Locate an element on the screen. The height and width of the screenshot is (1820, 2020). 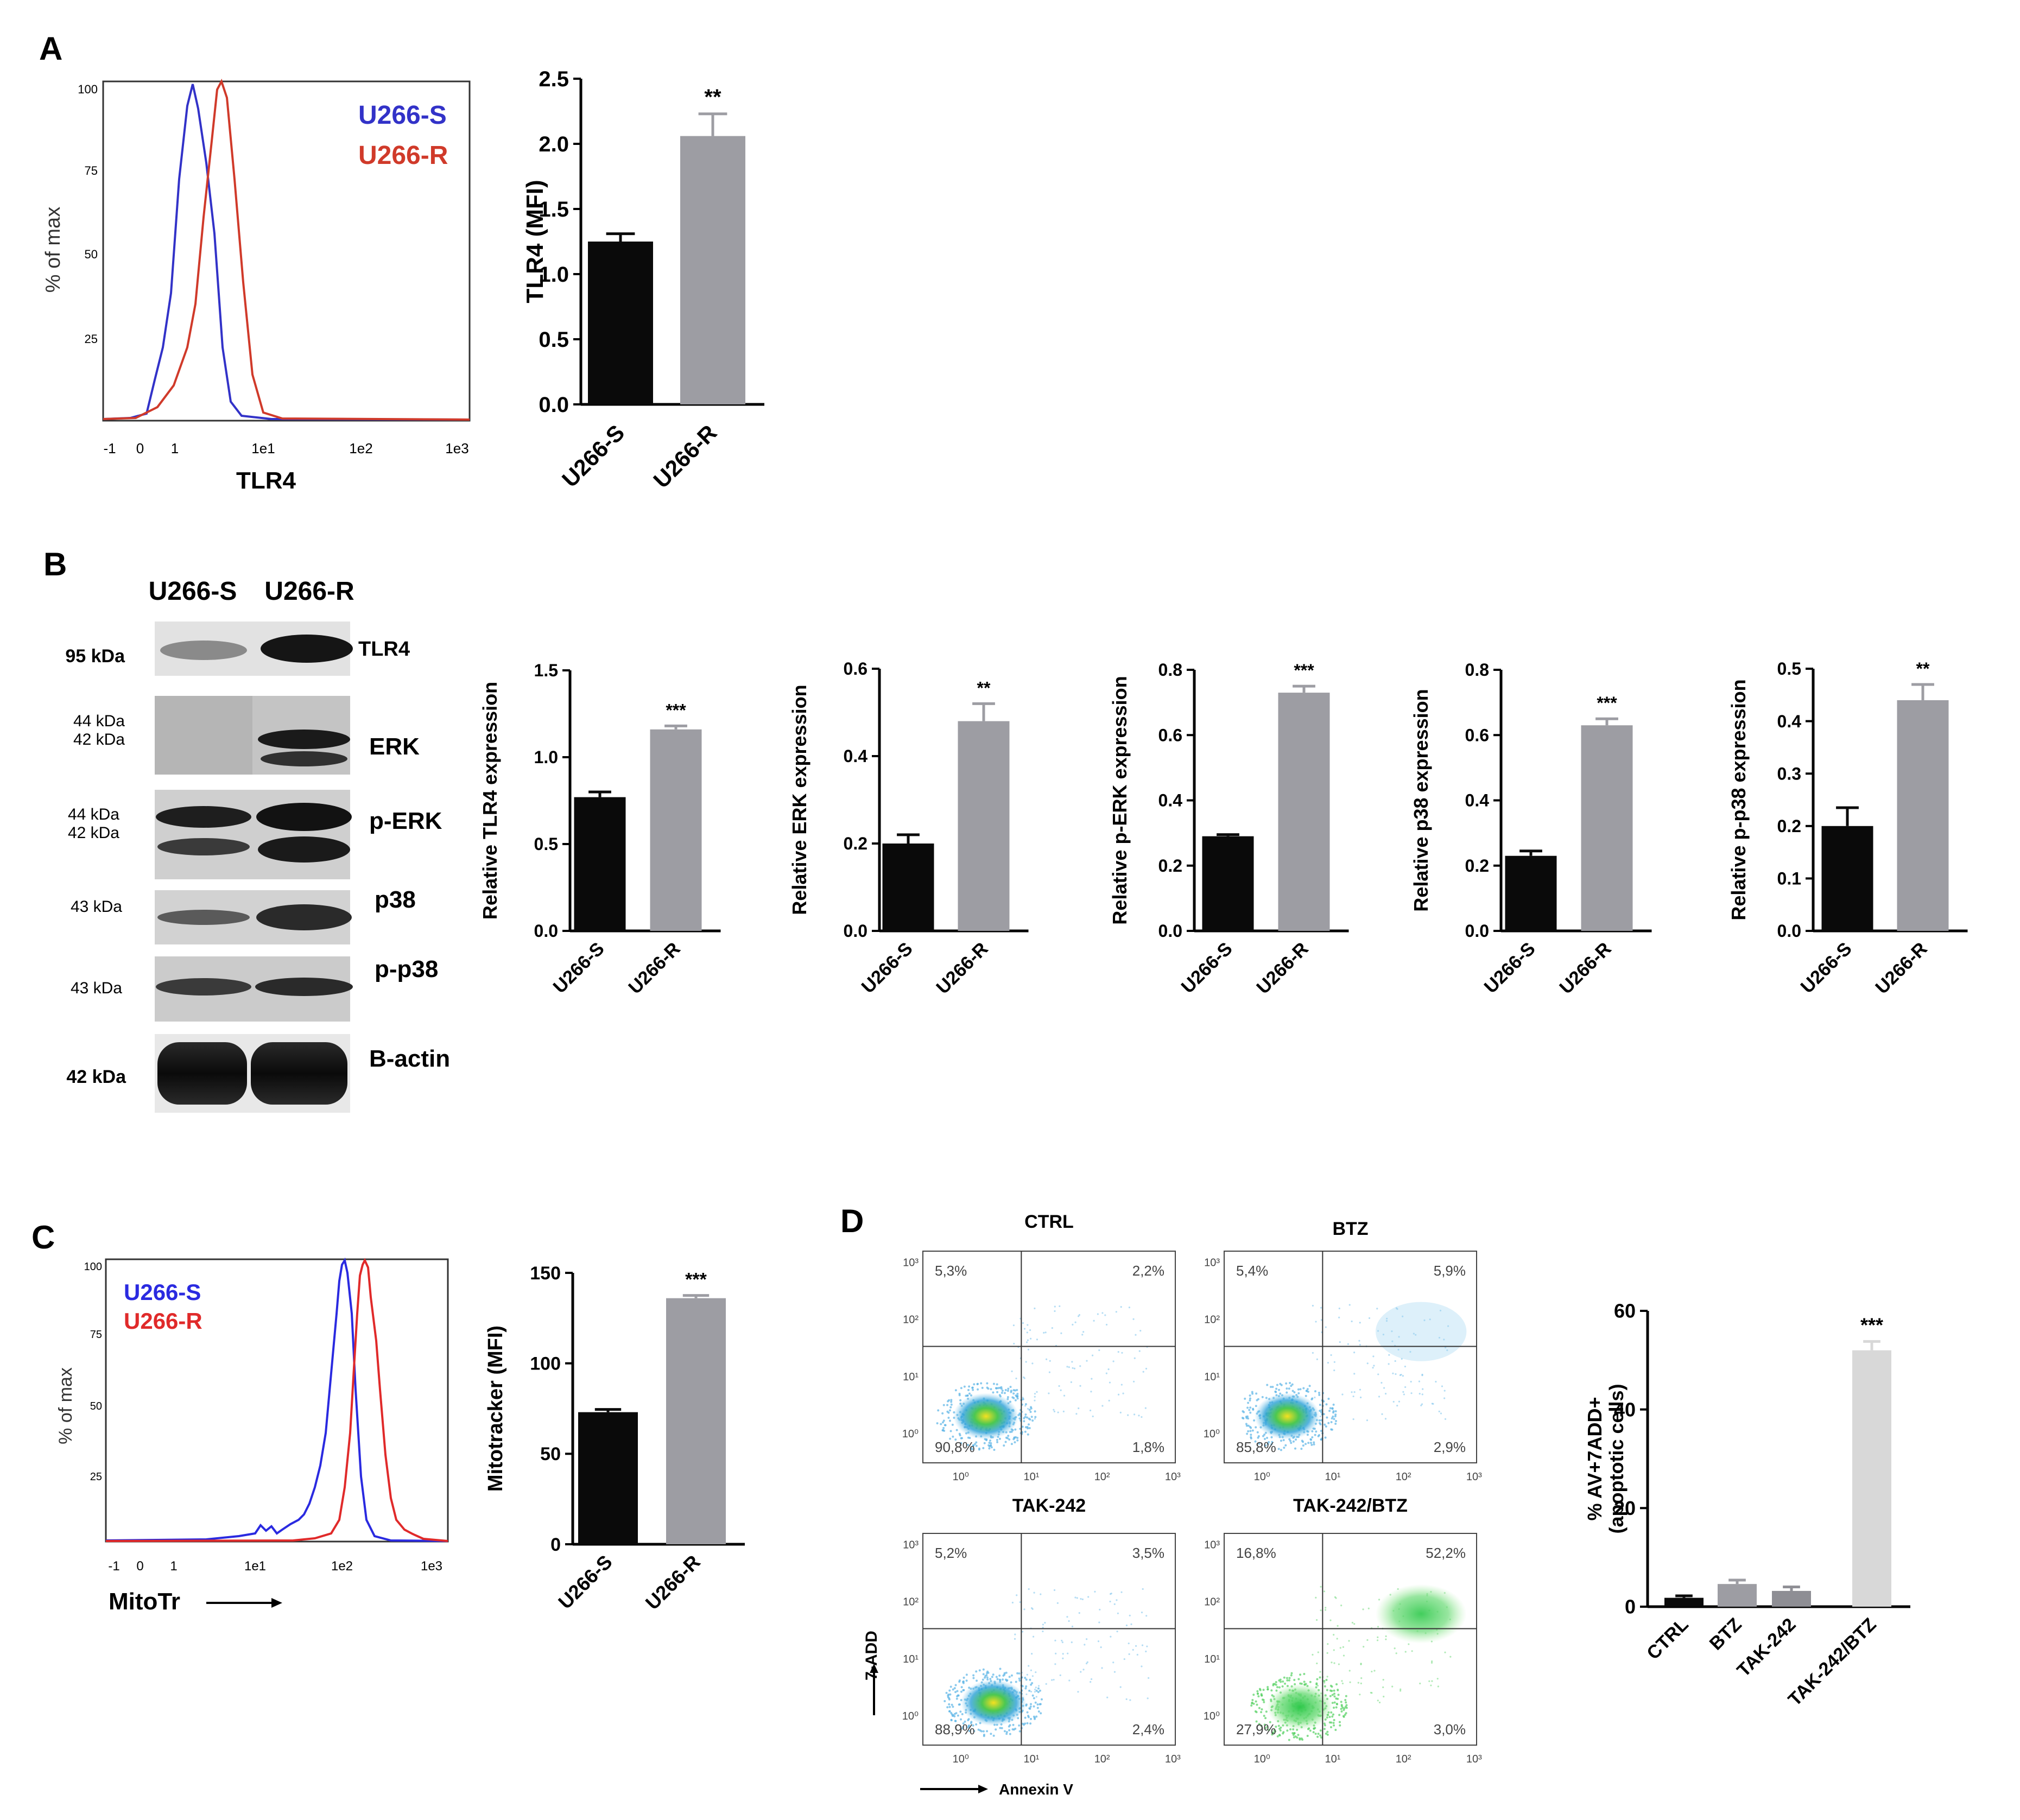
blot-strip is located at coordinates (252, 834).